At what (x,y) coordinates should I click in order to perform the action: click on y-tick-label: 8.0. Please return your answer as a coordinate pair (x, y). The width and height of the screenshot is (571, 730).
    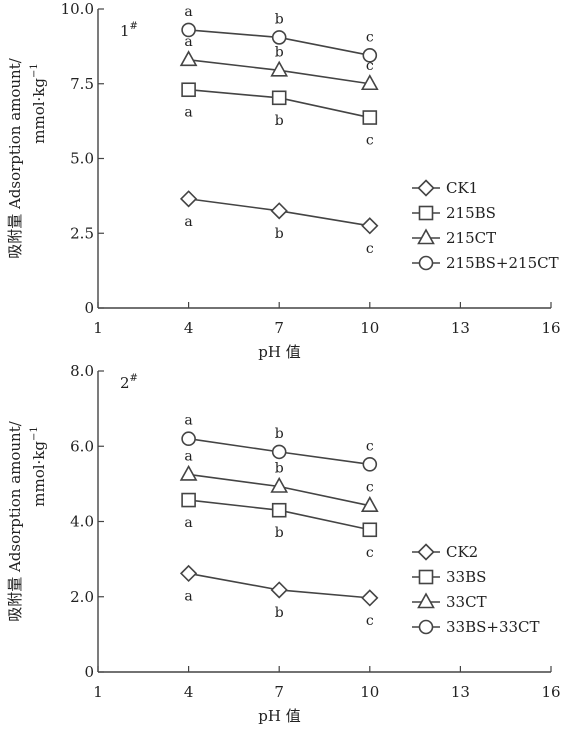
    Looking at the image, I should click on (82, 371).